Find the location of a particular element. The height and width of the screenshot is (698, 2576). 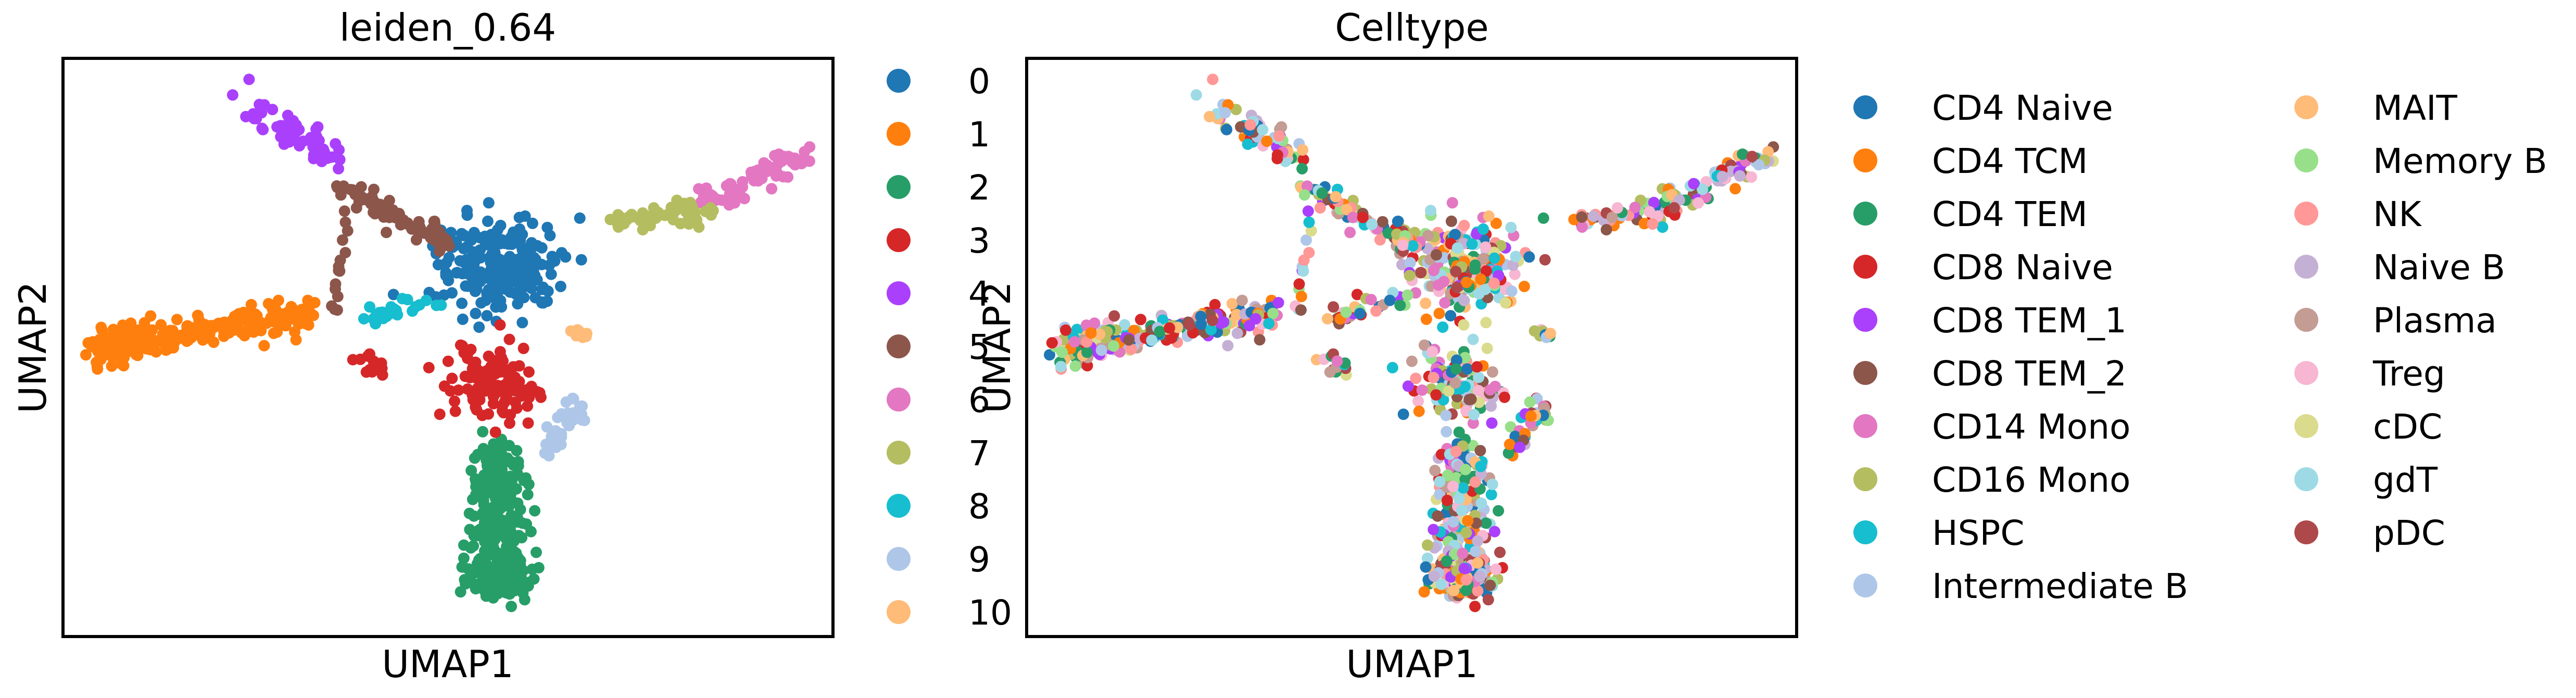

legend-label: CD4 TCM is located at coordinates (2010, 161).